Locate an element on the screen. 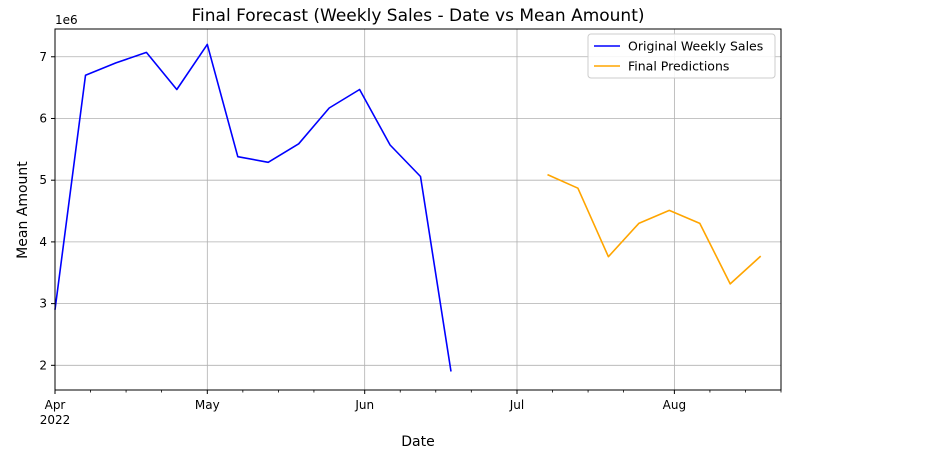  legend-box is located at coordinates (681, 56).